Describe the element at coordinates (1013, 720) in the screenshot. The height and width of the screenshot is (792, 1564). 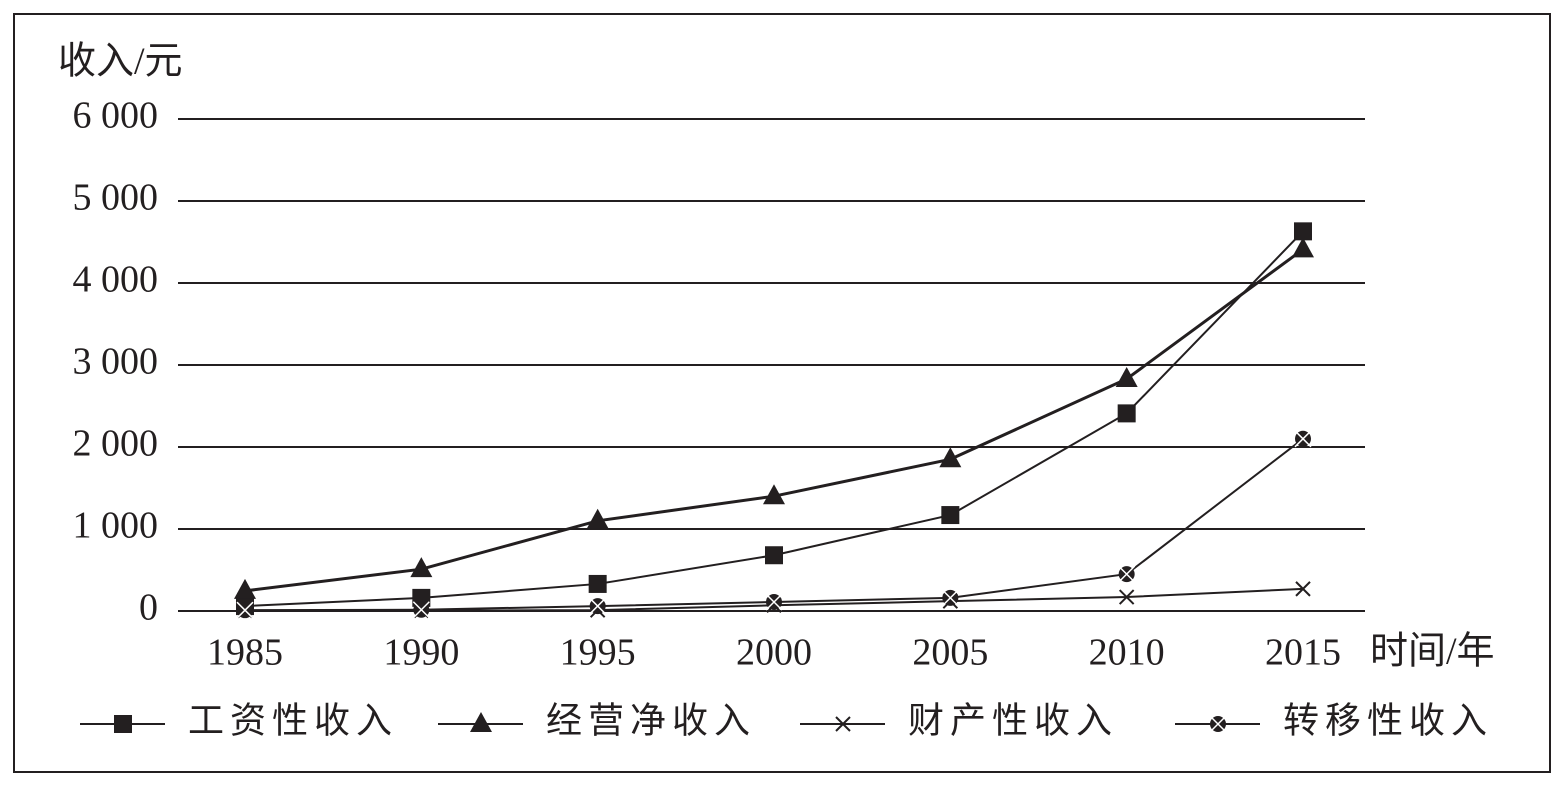
I see `legend-label: 财产性收入` at that location.